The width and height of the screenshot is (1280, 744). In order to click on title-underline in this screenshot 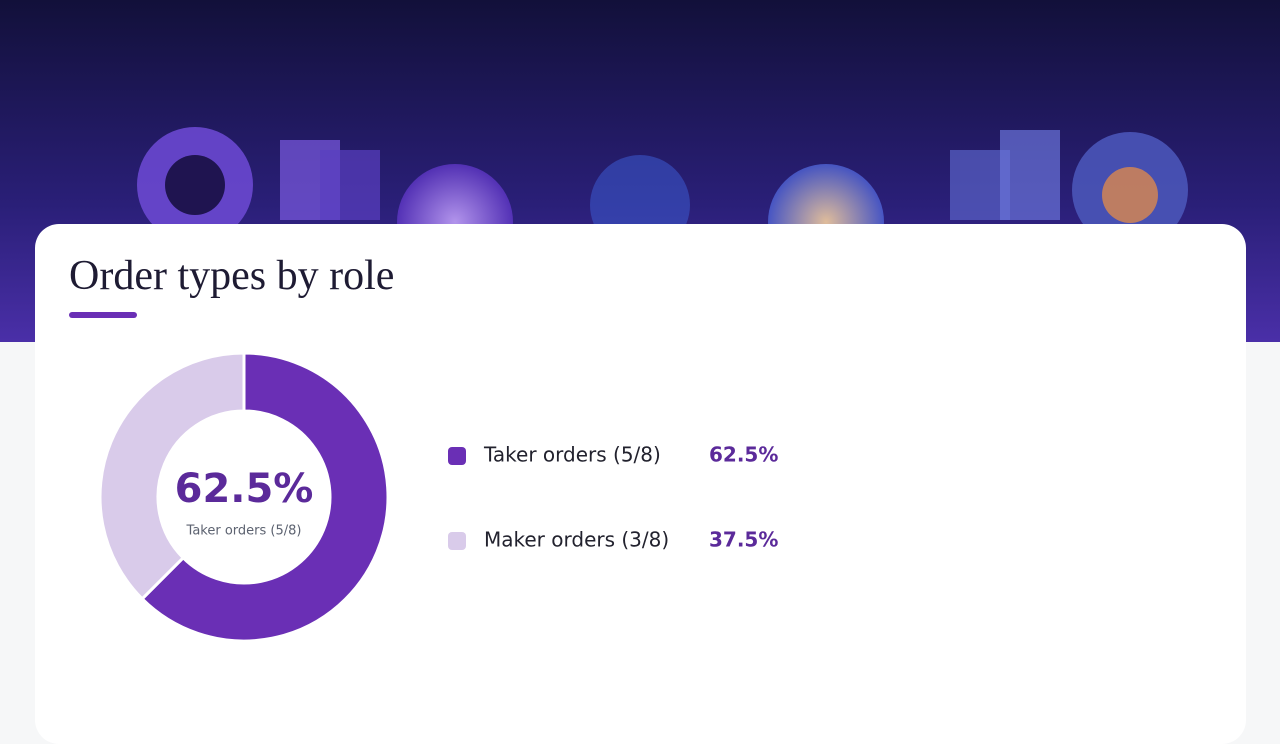, I will do `click(103, 315)`.